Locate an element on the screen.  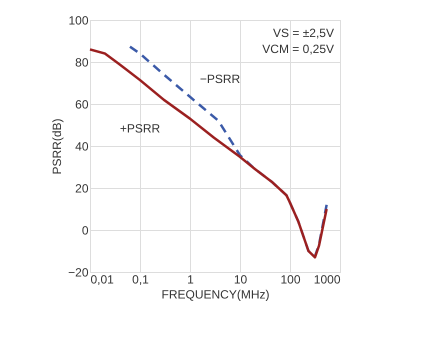
annotation: VS = ±2,5V is located at coordinates (303, 33).